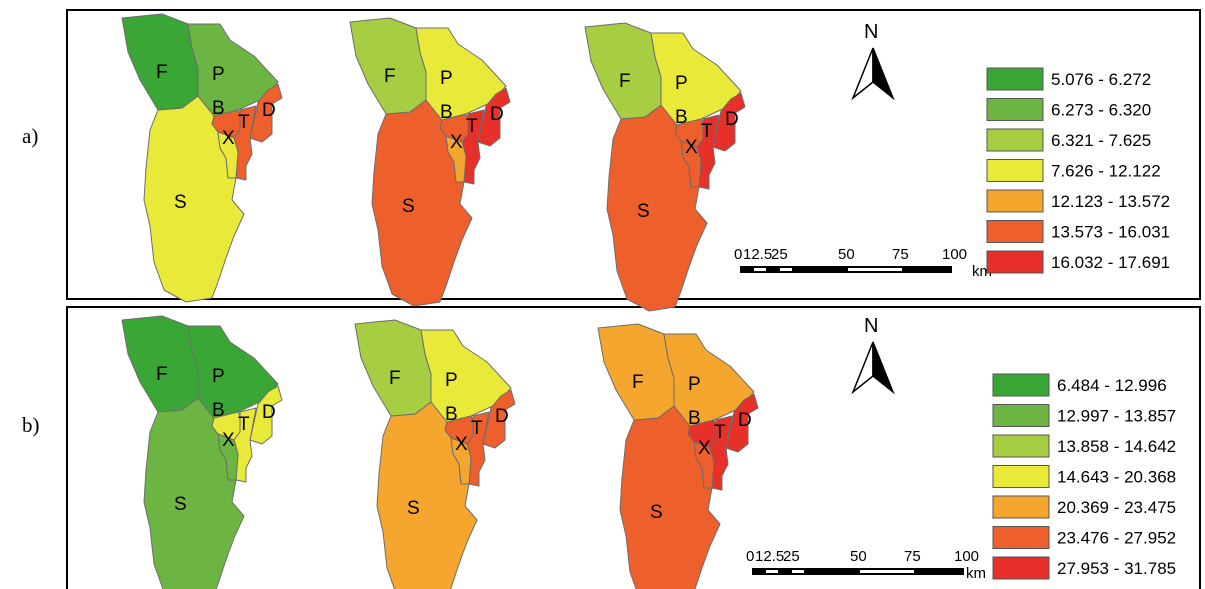 This screenshot has width=1205, height=589. What do you see at coordinates (1110, 262) in the screenshot?
I see `legend-label: 16.032 - 17.691` at bounding box center [1110, 262].